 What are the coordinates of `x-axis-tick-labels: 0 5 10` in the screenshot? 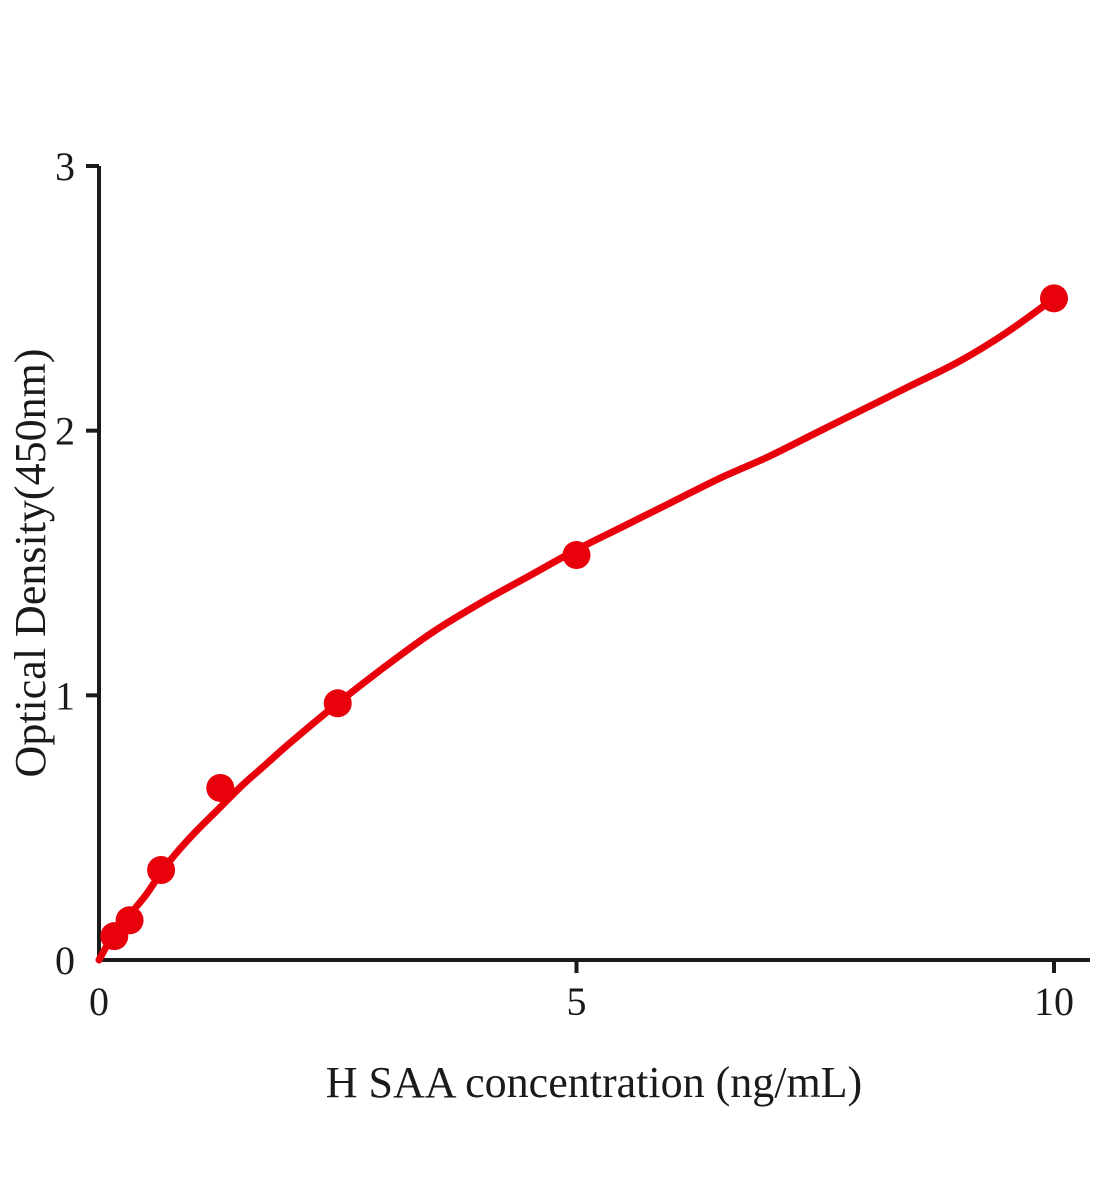 It's located at (581, 1001).